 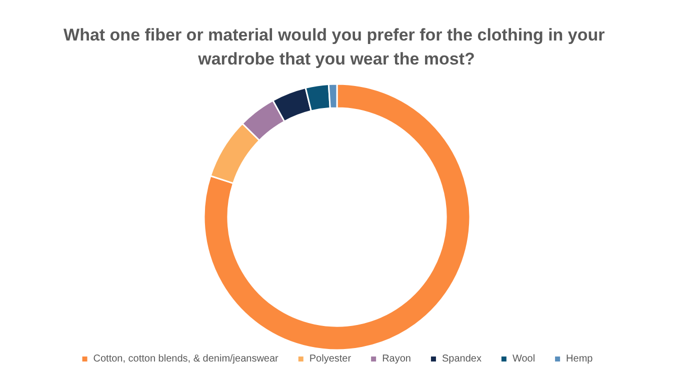 I want to click on legend-label: Rayon, so click(x=396, y=359).